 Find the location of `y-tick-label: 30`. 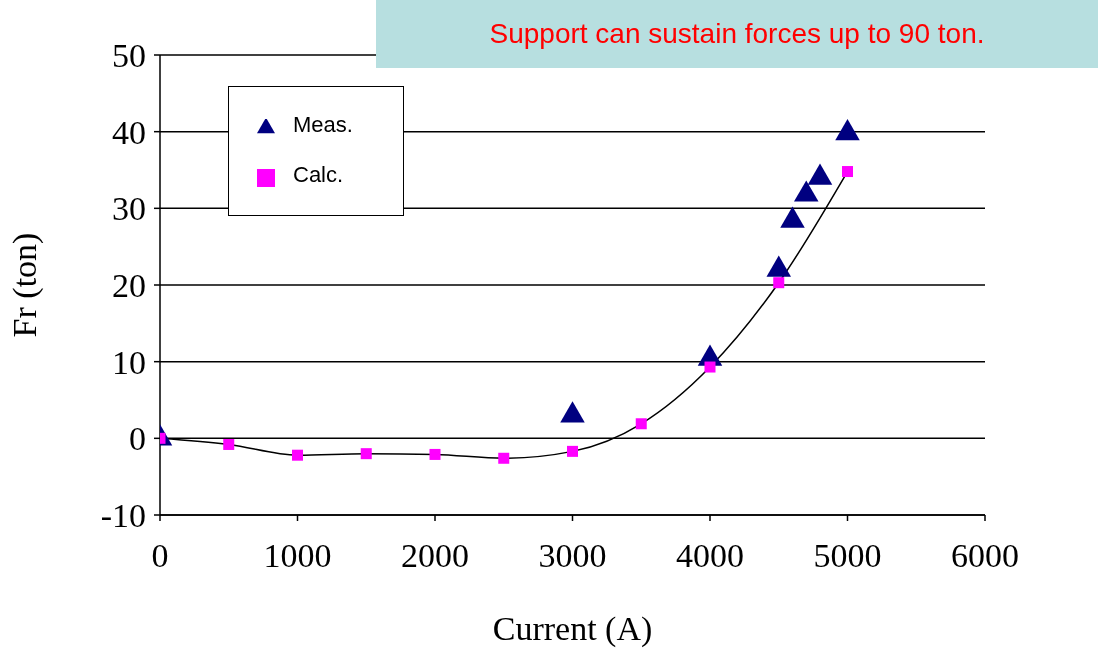

y-tick-label: 30 is located at coordinates (129, 209).